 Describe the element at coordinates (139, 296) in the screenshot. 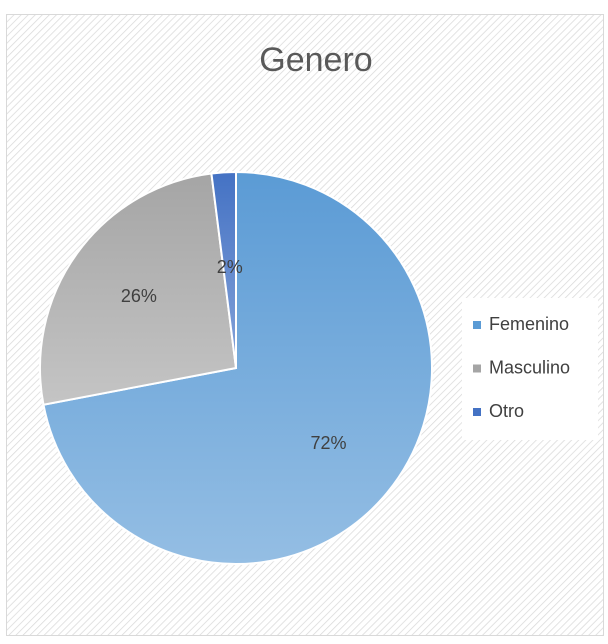

I see `data-label: 26%` at that location.